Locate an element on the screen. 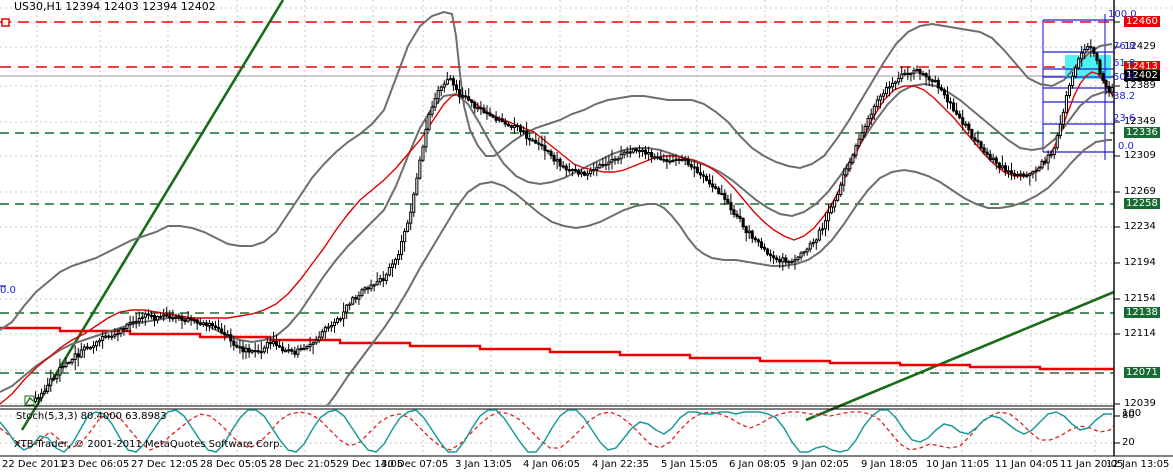 The height and width of the screenshot is (473, 1173). fib-level-100-0: 100.0 is located at coordinates (1122, 14).